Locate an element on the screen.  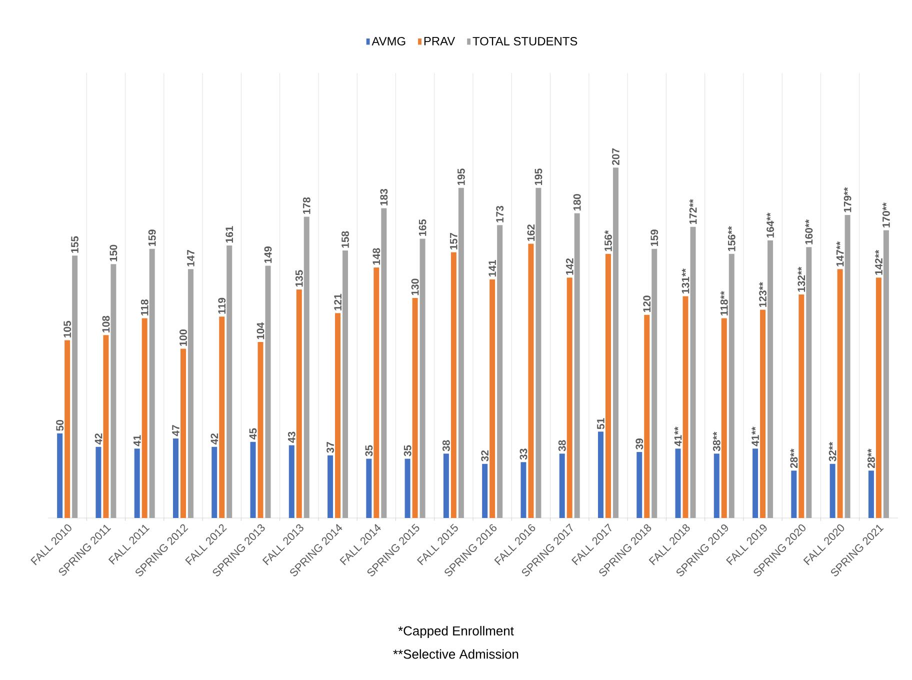
data-label: 132** is located at coordinates (802, 279).